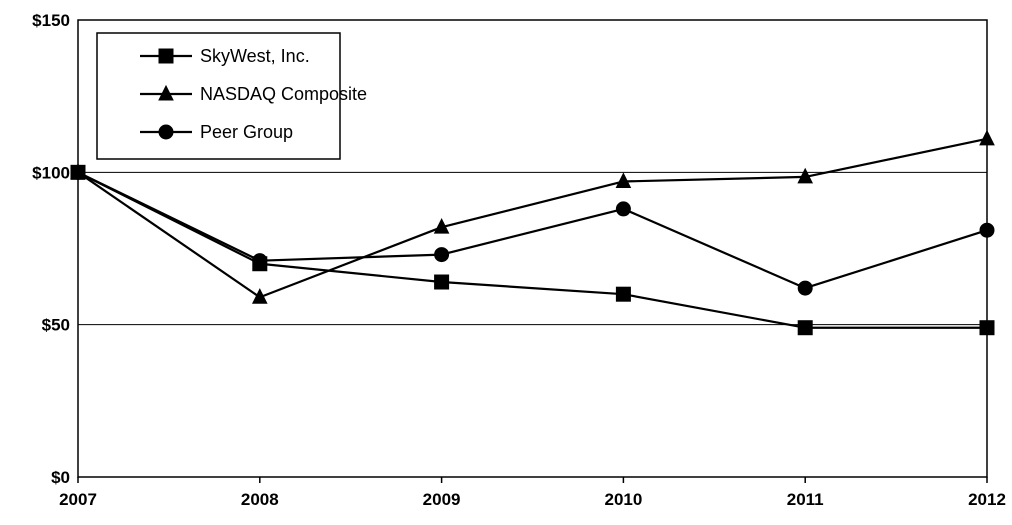 The image size is (1012, 525). Describe the element at coordinates (51, 249) in the screenshot. I see `y-axis-tick-labels: $0 $50 $100 $150` at that location.